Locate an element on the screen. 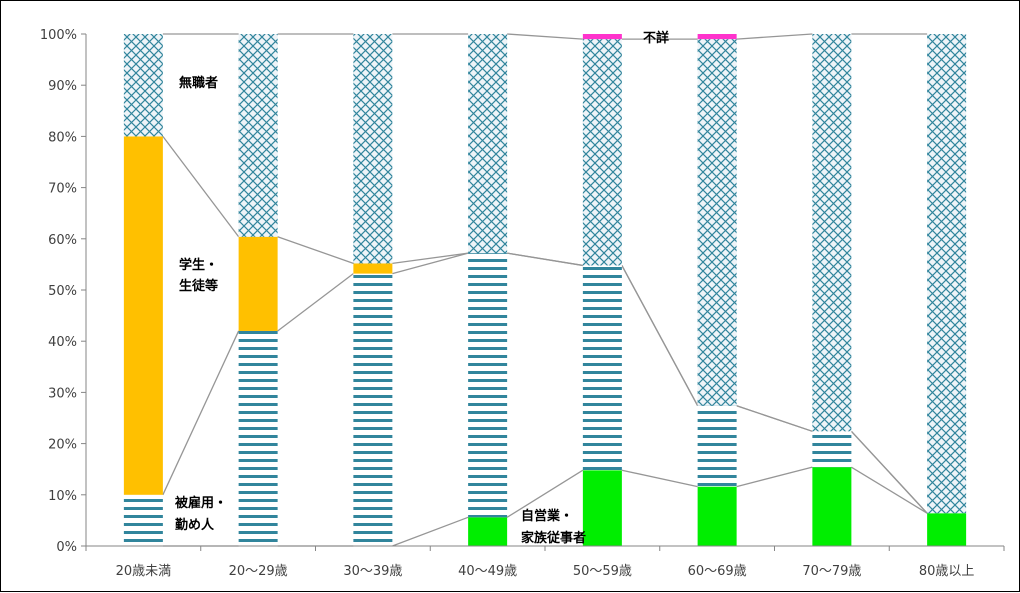 The image size is (1020, 593). y-tick-label: 40% is located at coordinates (62, 342).